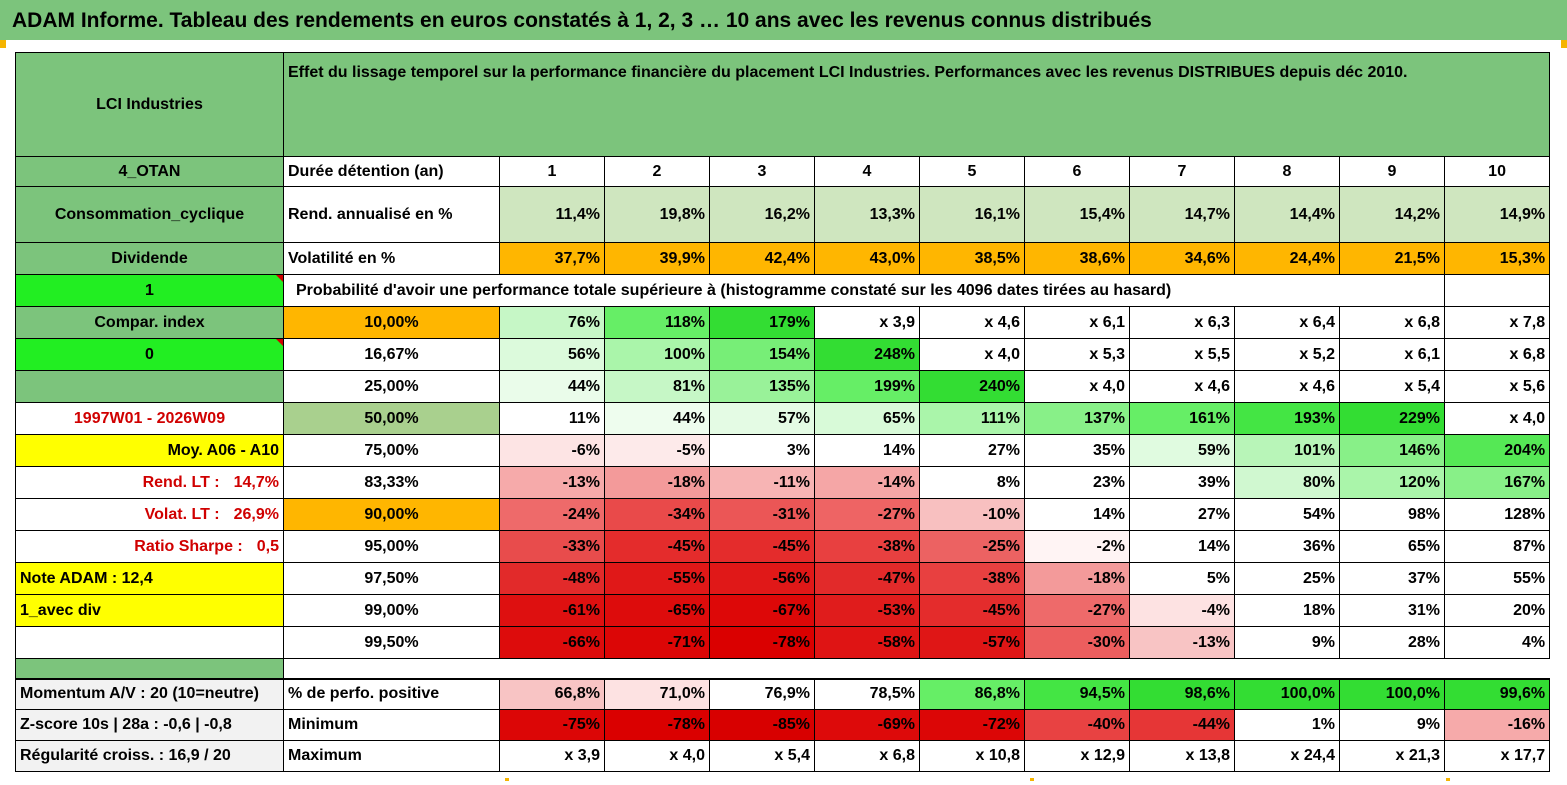  What do you see at coordinates (1392, 258) in the screenshot?
I see `volat-value: 21,5%` at bounding box center [1392, 258].